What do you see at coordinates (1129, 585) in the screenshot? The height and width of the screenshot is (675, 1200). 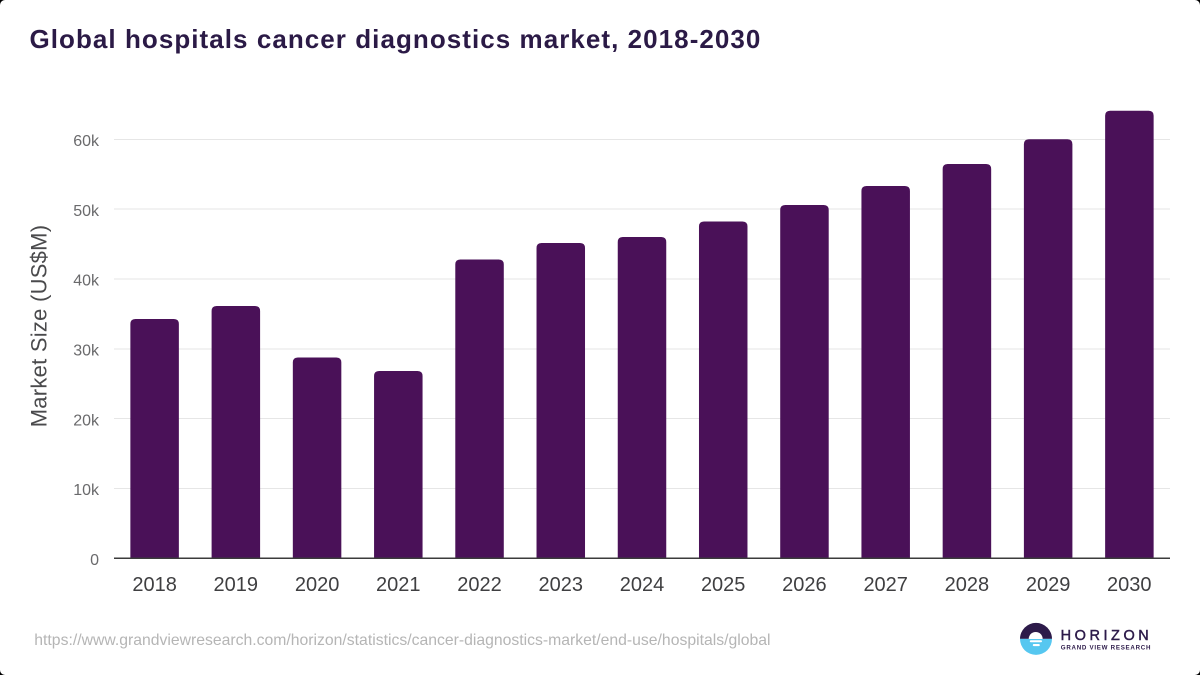 I see `svg-text: 2030` at bounding box center [1129, 585].